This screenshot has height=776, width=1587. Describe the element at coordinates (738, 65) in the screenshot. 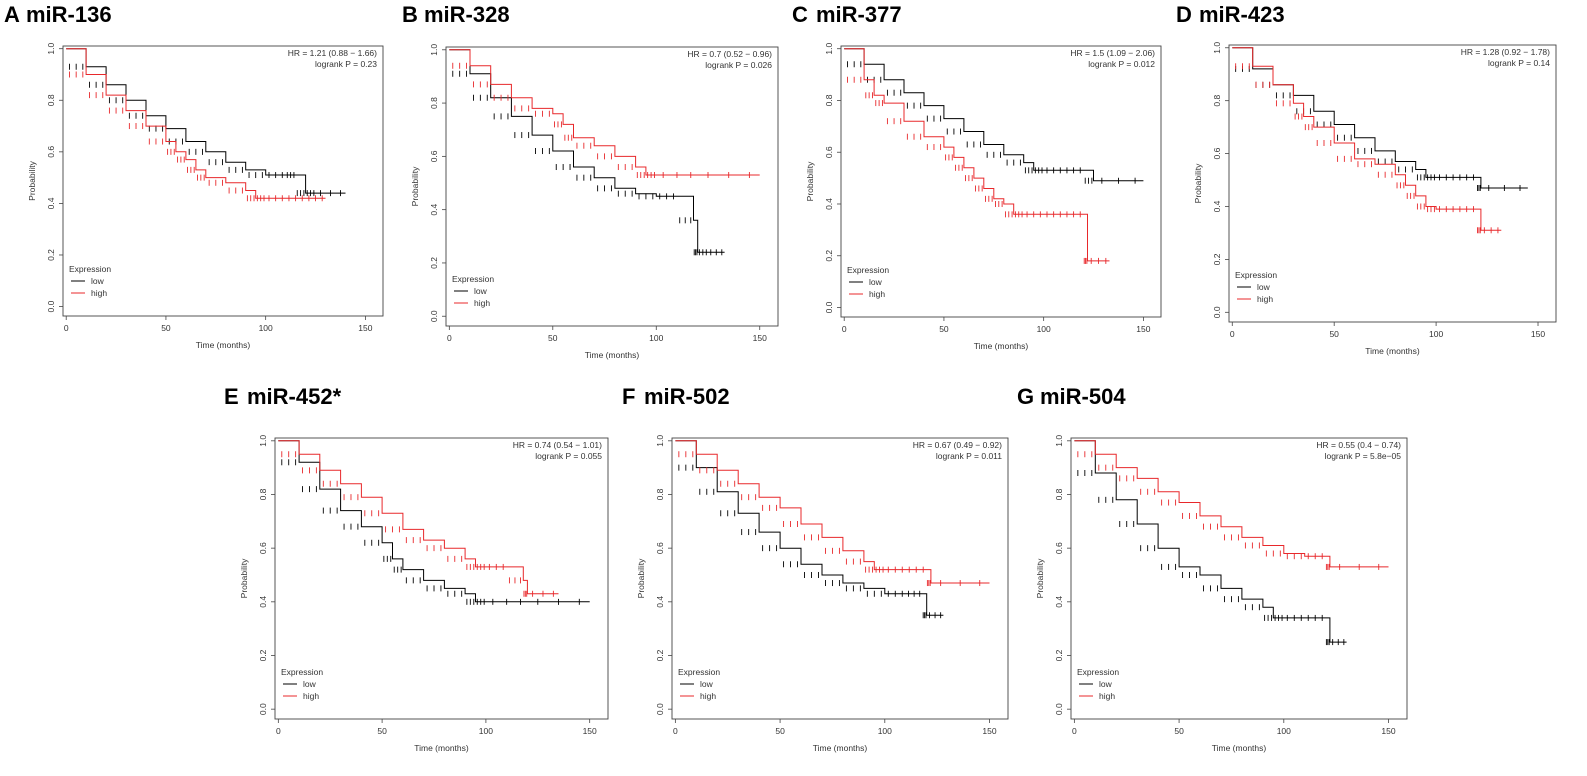

I see `logrank-annotation: logrank P = 0.026` at that location.